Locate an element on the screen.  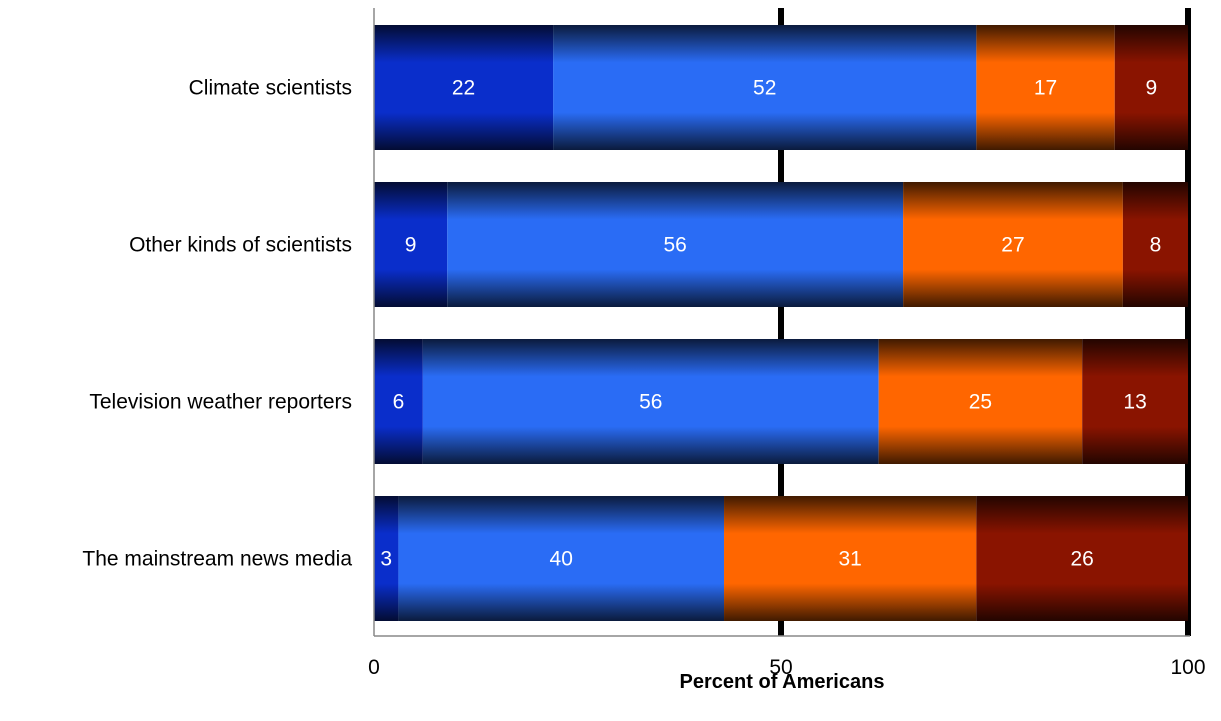
category-label: The mainstream news media is located at coordinates (217, 559).